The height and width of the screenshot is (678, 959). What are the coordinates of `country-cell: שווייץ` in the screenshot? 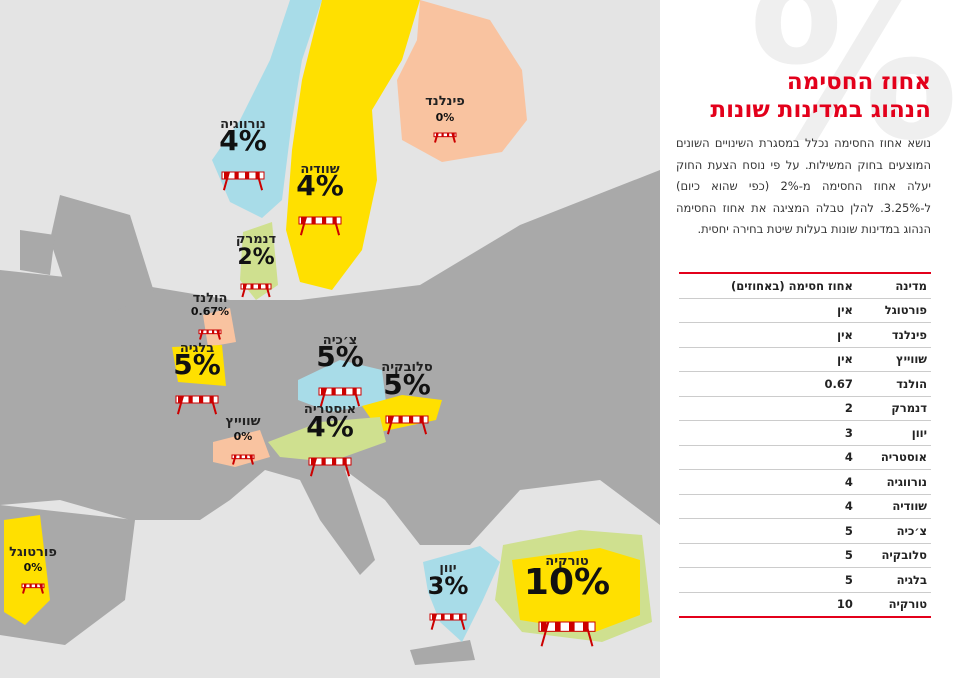 It's located at (893, 359).